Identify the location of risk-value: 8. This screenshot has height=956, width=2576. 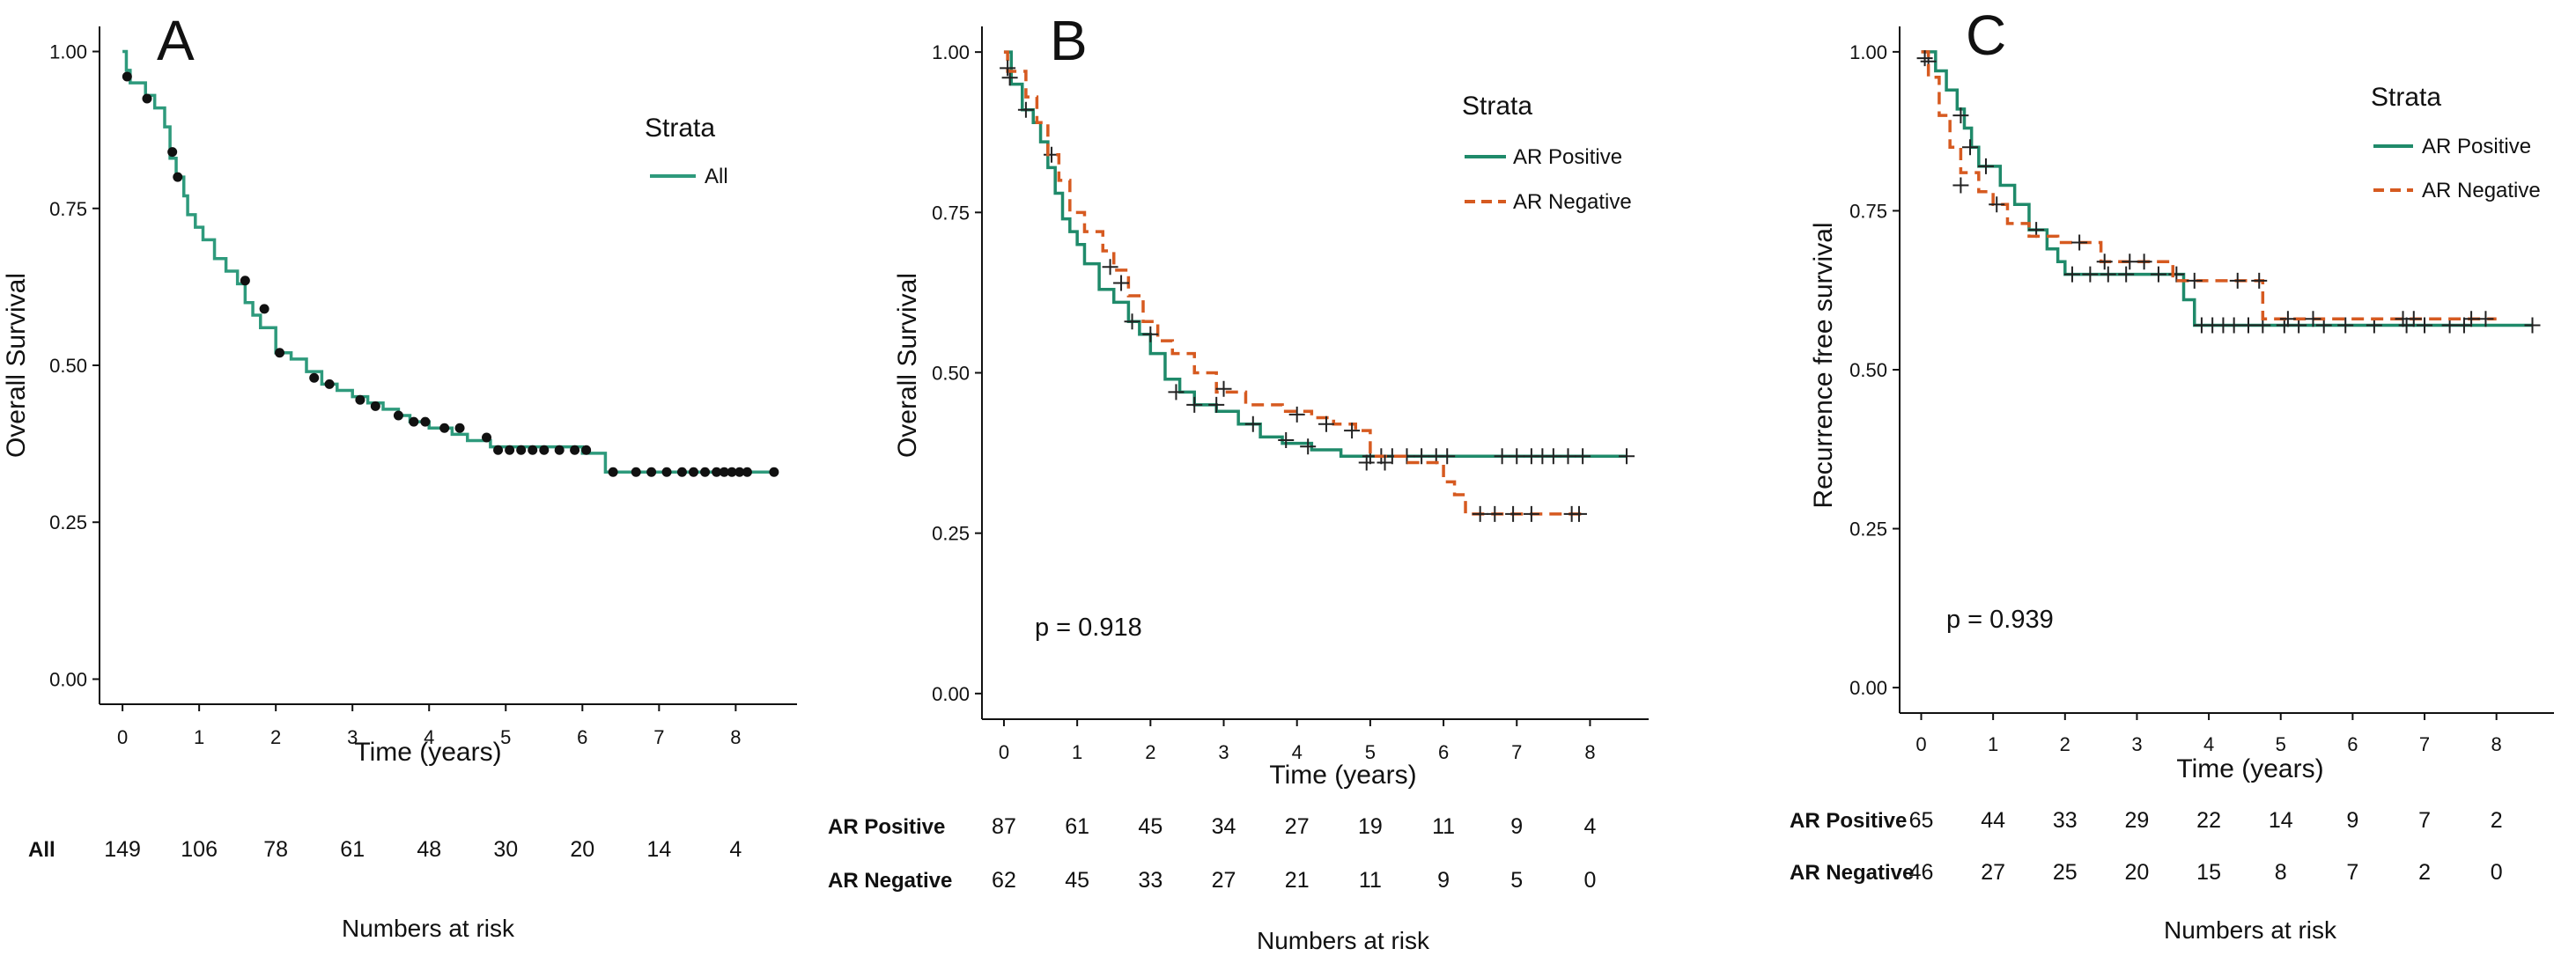
(2281, 873).